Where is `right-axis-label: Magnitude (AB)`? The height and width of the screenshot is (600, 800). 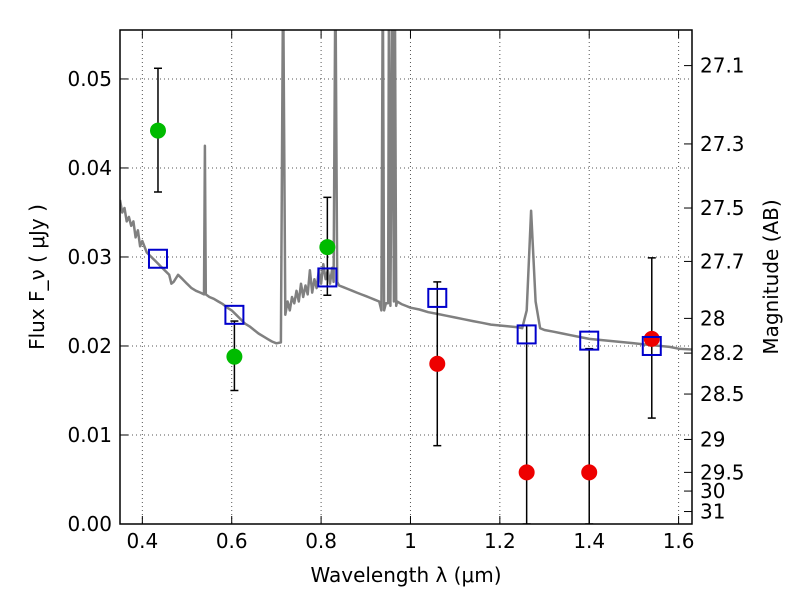
right-axis-label: Magnitude (AB) is located at coordinates (771, 276).